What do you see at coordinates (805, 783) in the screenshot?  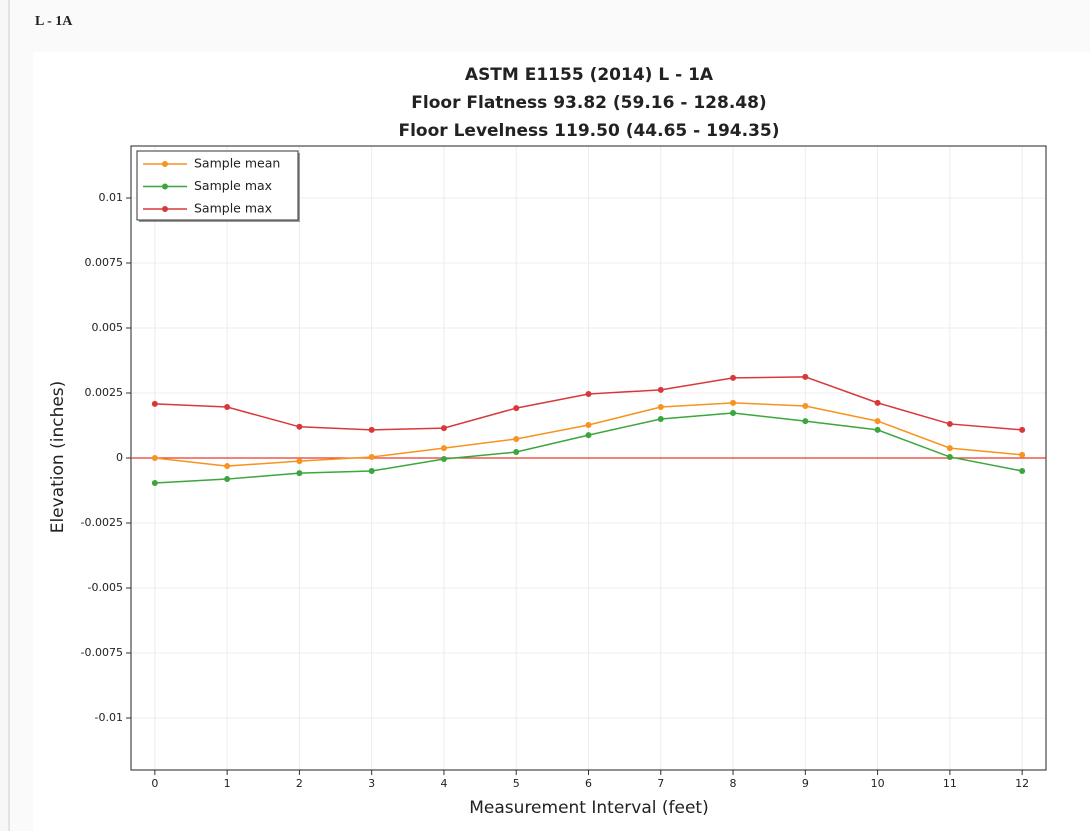 I see `x-tick-label: 9` at bounding box center [805, 783].